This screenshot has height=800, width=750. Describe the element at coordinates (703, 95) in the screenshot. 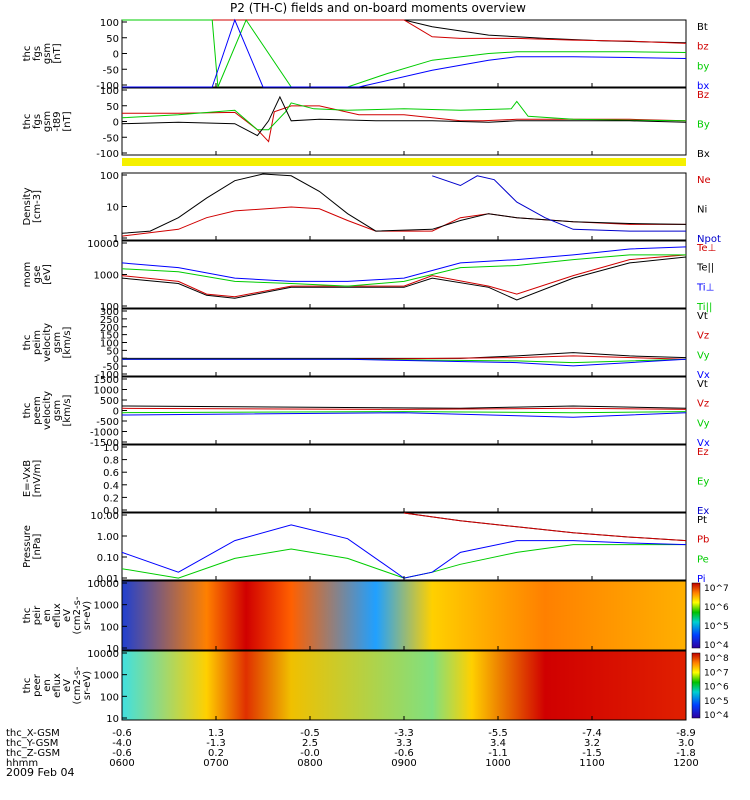

I see `legend-label: Bz` at that location.